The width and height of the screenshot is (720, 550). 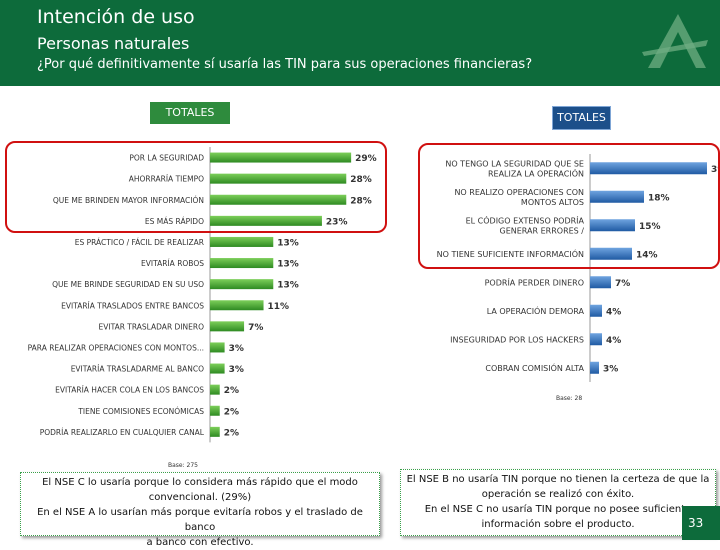 What do you see at coordinates (152, 326) in the screenshot?
I see `category-label: EVITAR TRASLADAR DINERO` at bounding box center [152, 326].